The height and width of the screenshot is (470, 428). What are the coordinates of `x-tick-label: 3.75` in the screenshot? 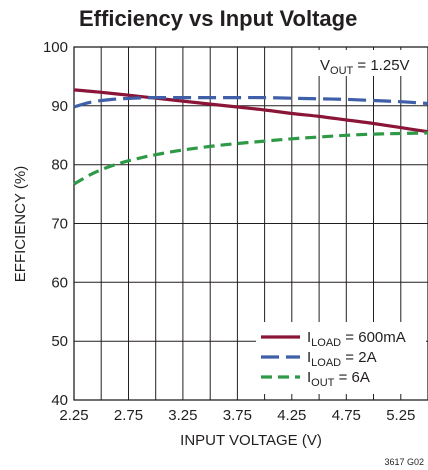 It's located at (237, 415).